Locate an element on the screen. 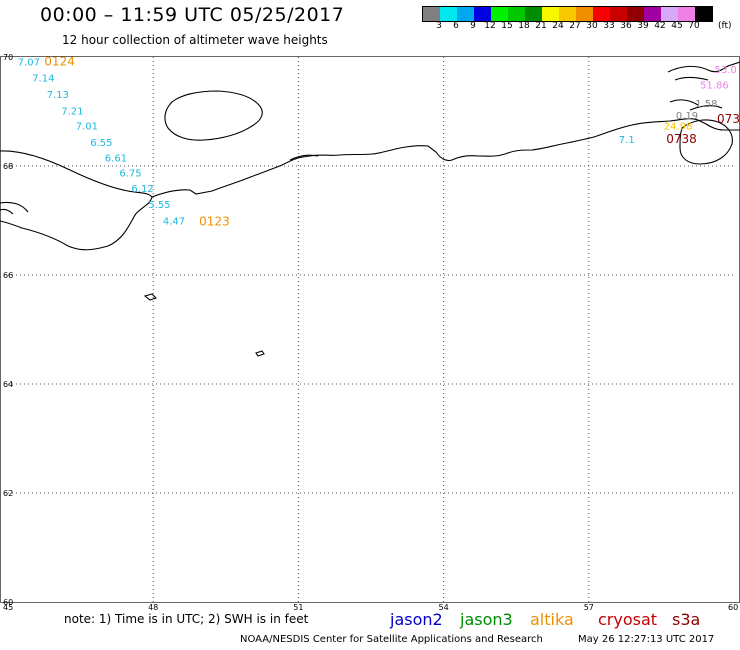  color-scale-tick: 18 is located at coordinates (524, 26).